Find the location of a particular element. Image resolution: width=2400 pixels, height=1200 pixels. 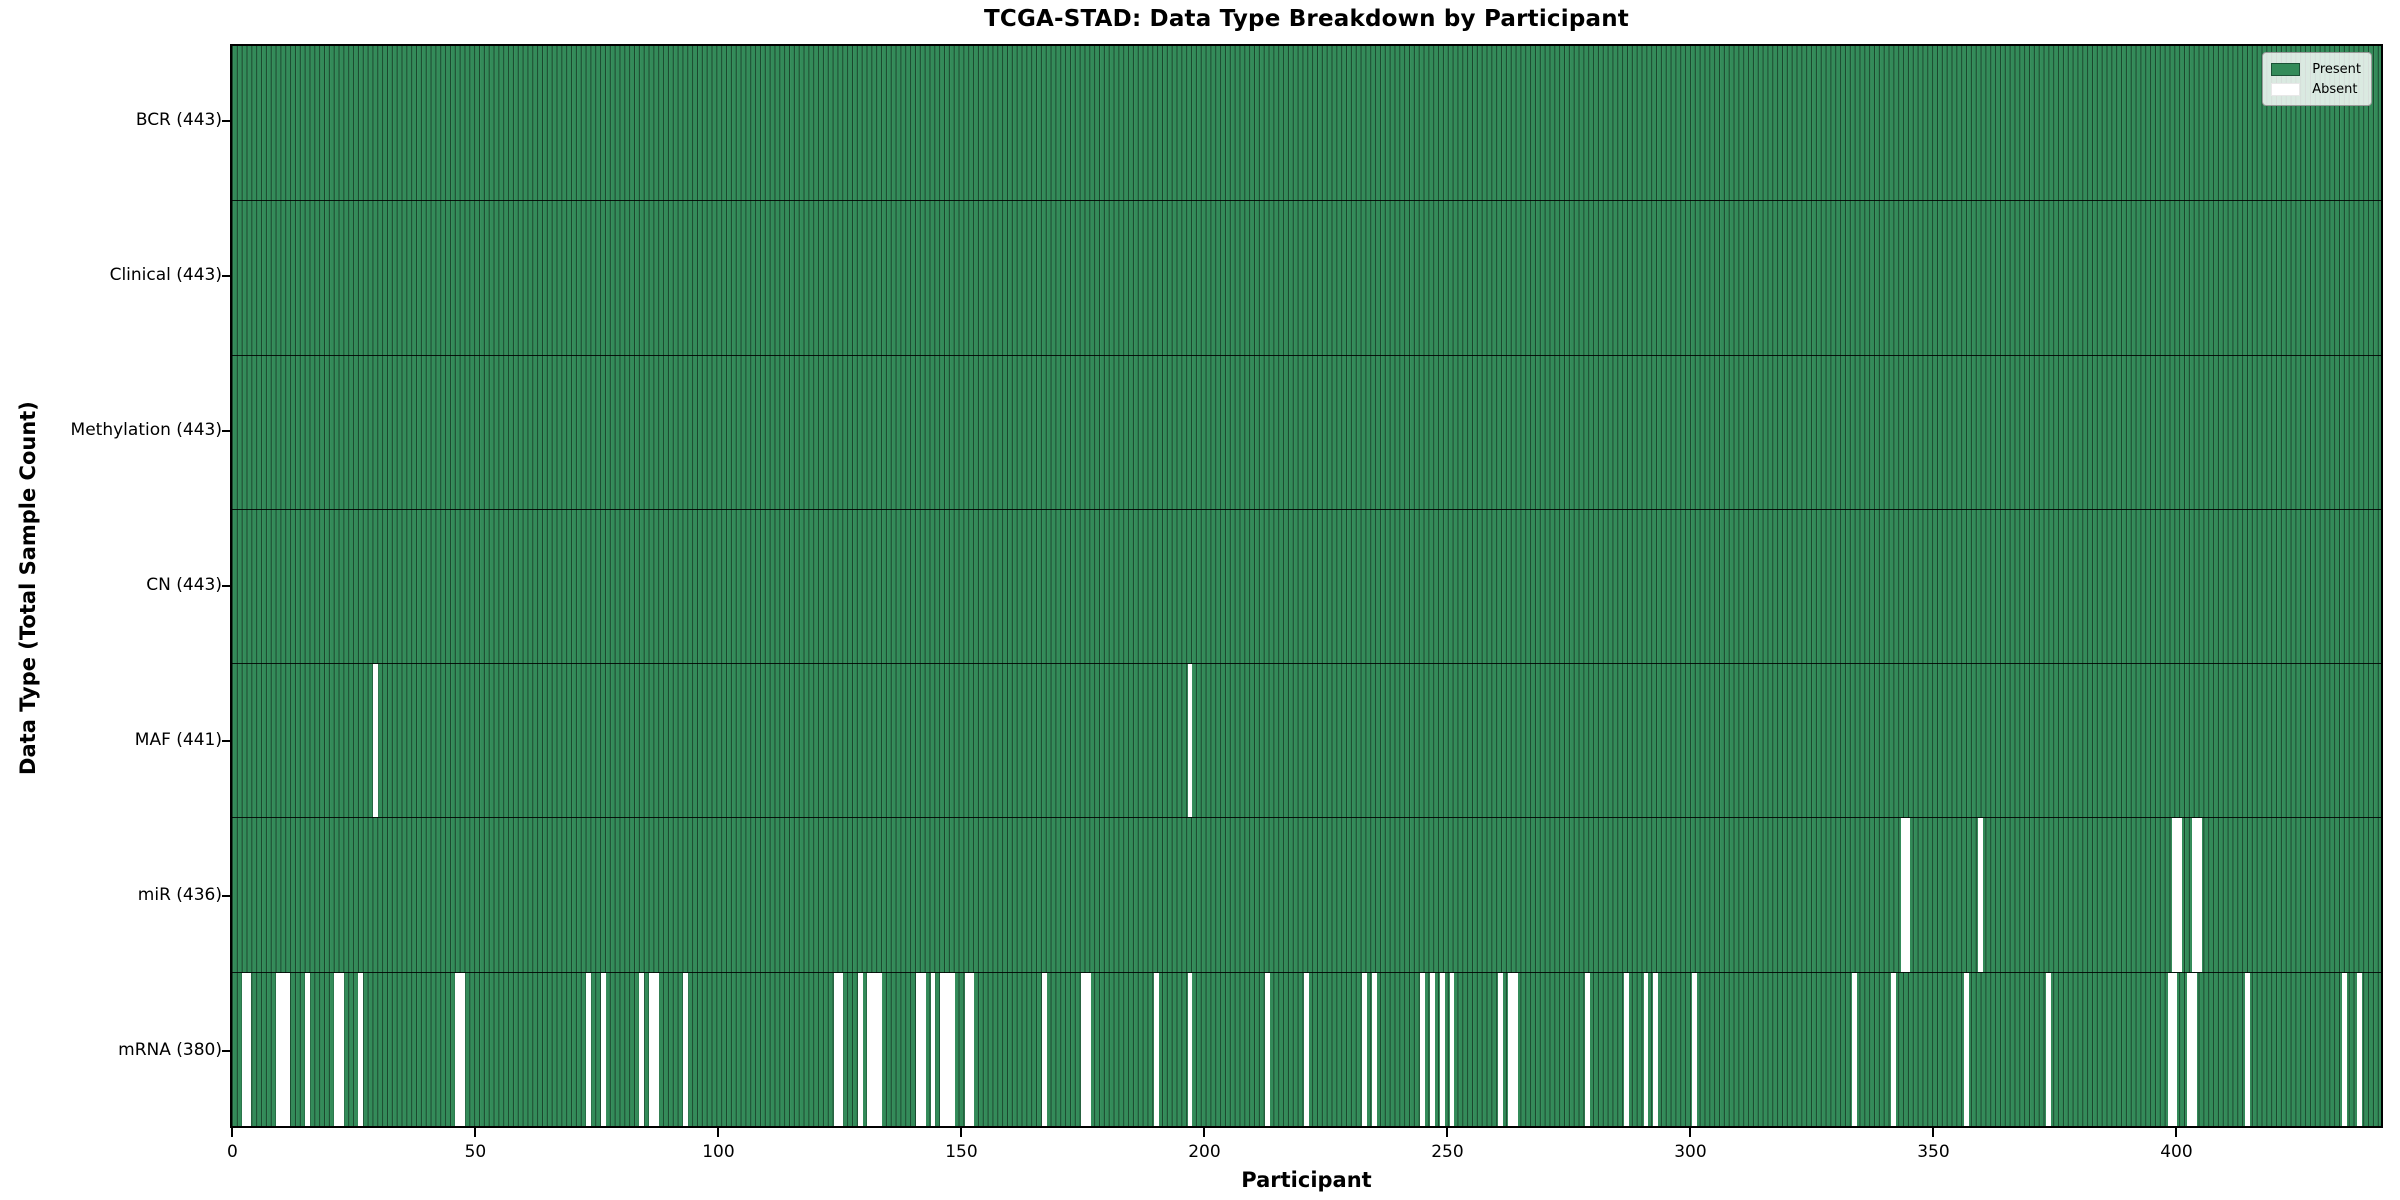

x-axis-label: Participant is located at coordinates (1306, 1180).